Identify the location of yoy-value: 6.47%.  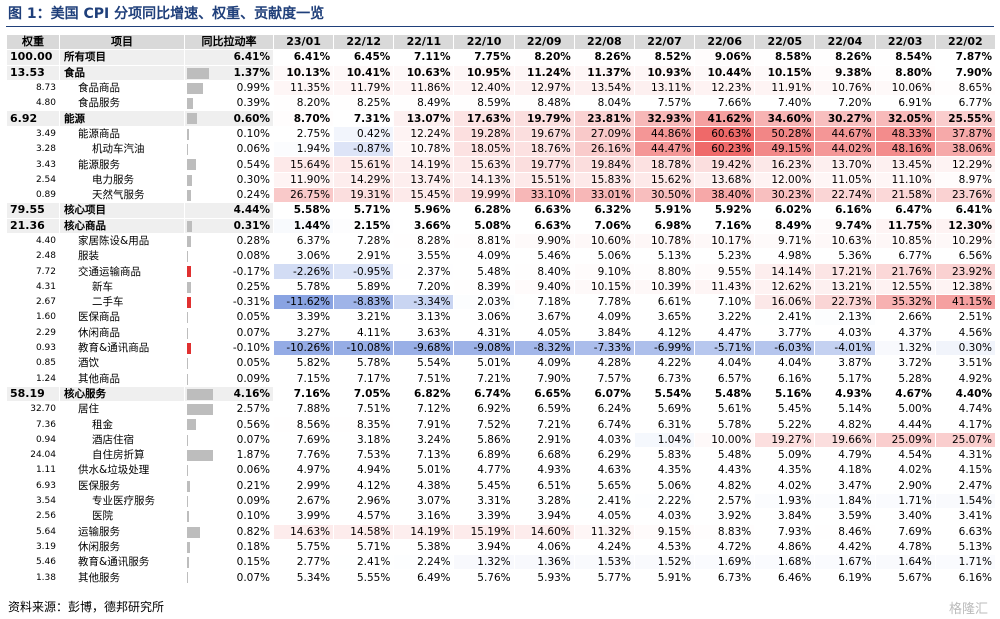
(905, 210).